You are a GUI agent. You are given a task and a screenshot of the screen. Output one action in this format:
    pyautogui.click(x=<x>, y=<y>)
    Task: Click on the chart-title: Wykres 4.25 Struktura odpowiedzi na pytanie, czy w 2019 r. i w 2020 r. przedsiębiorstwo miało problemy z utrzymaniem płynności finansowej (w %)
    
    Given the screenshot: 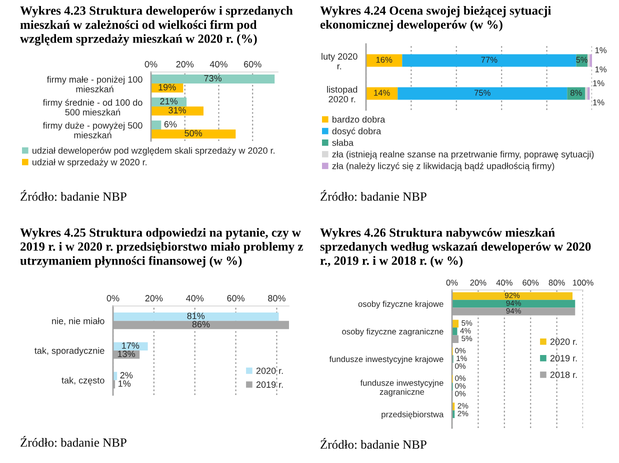 What is the action you would take?
    pyautogui.click(x=161, y=248)
    